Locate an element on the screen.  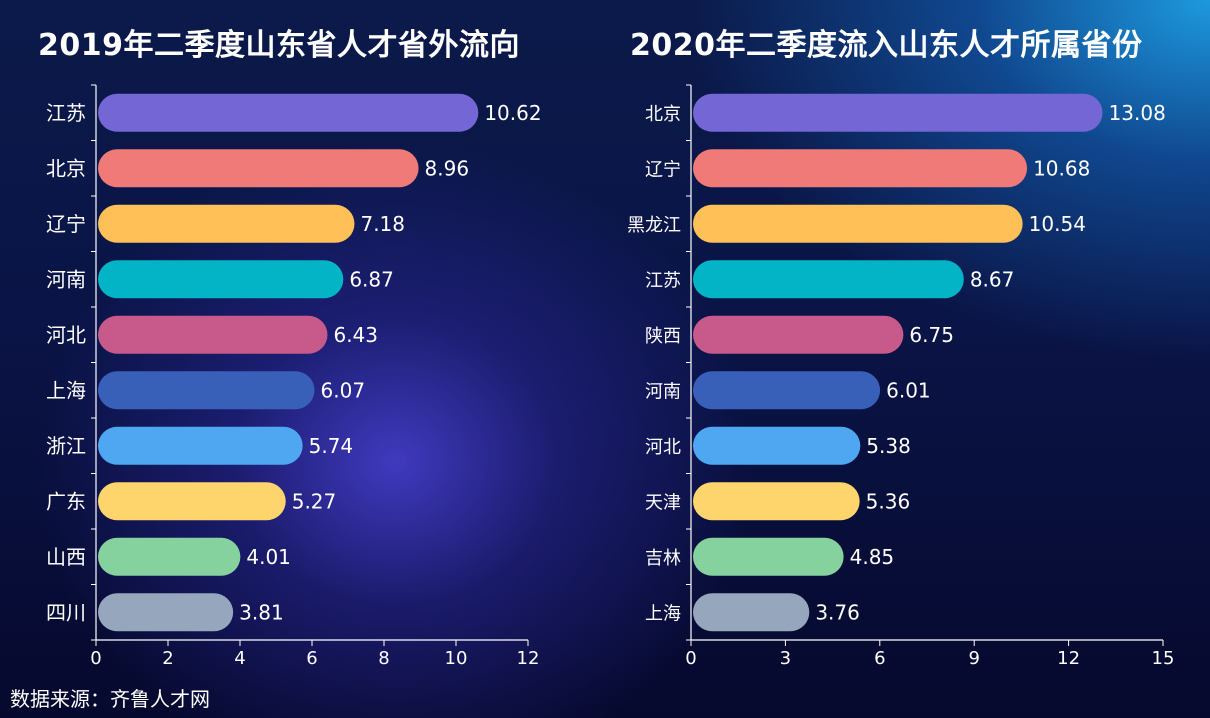
value-label: 8.67 is located at coordinates (992, 279).